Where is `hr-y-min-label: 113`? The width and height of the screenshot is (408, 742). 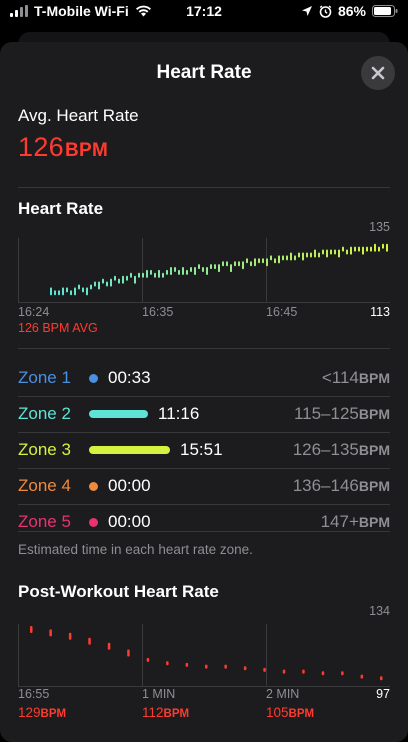
hr-y-min-label: 113 is located at coordinates (380, 312).